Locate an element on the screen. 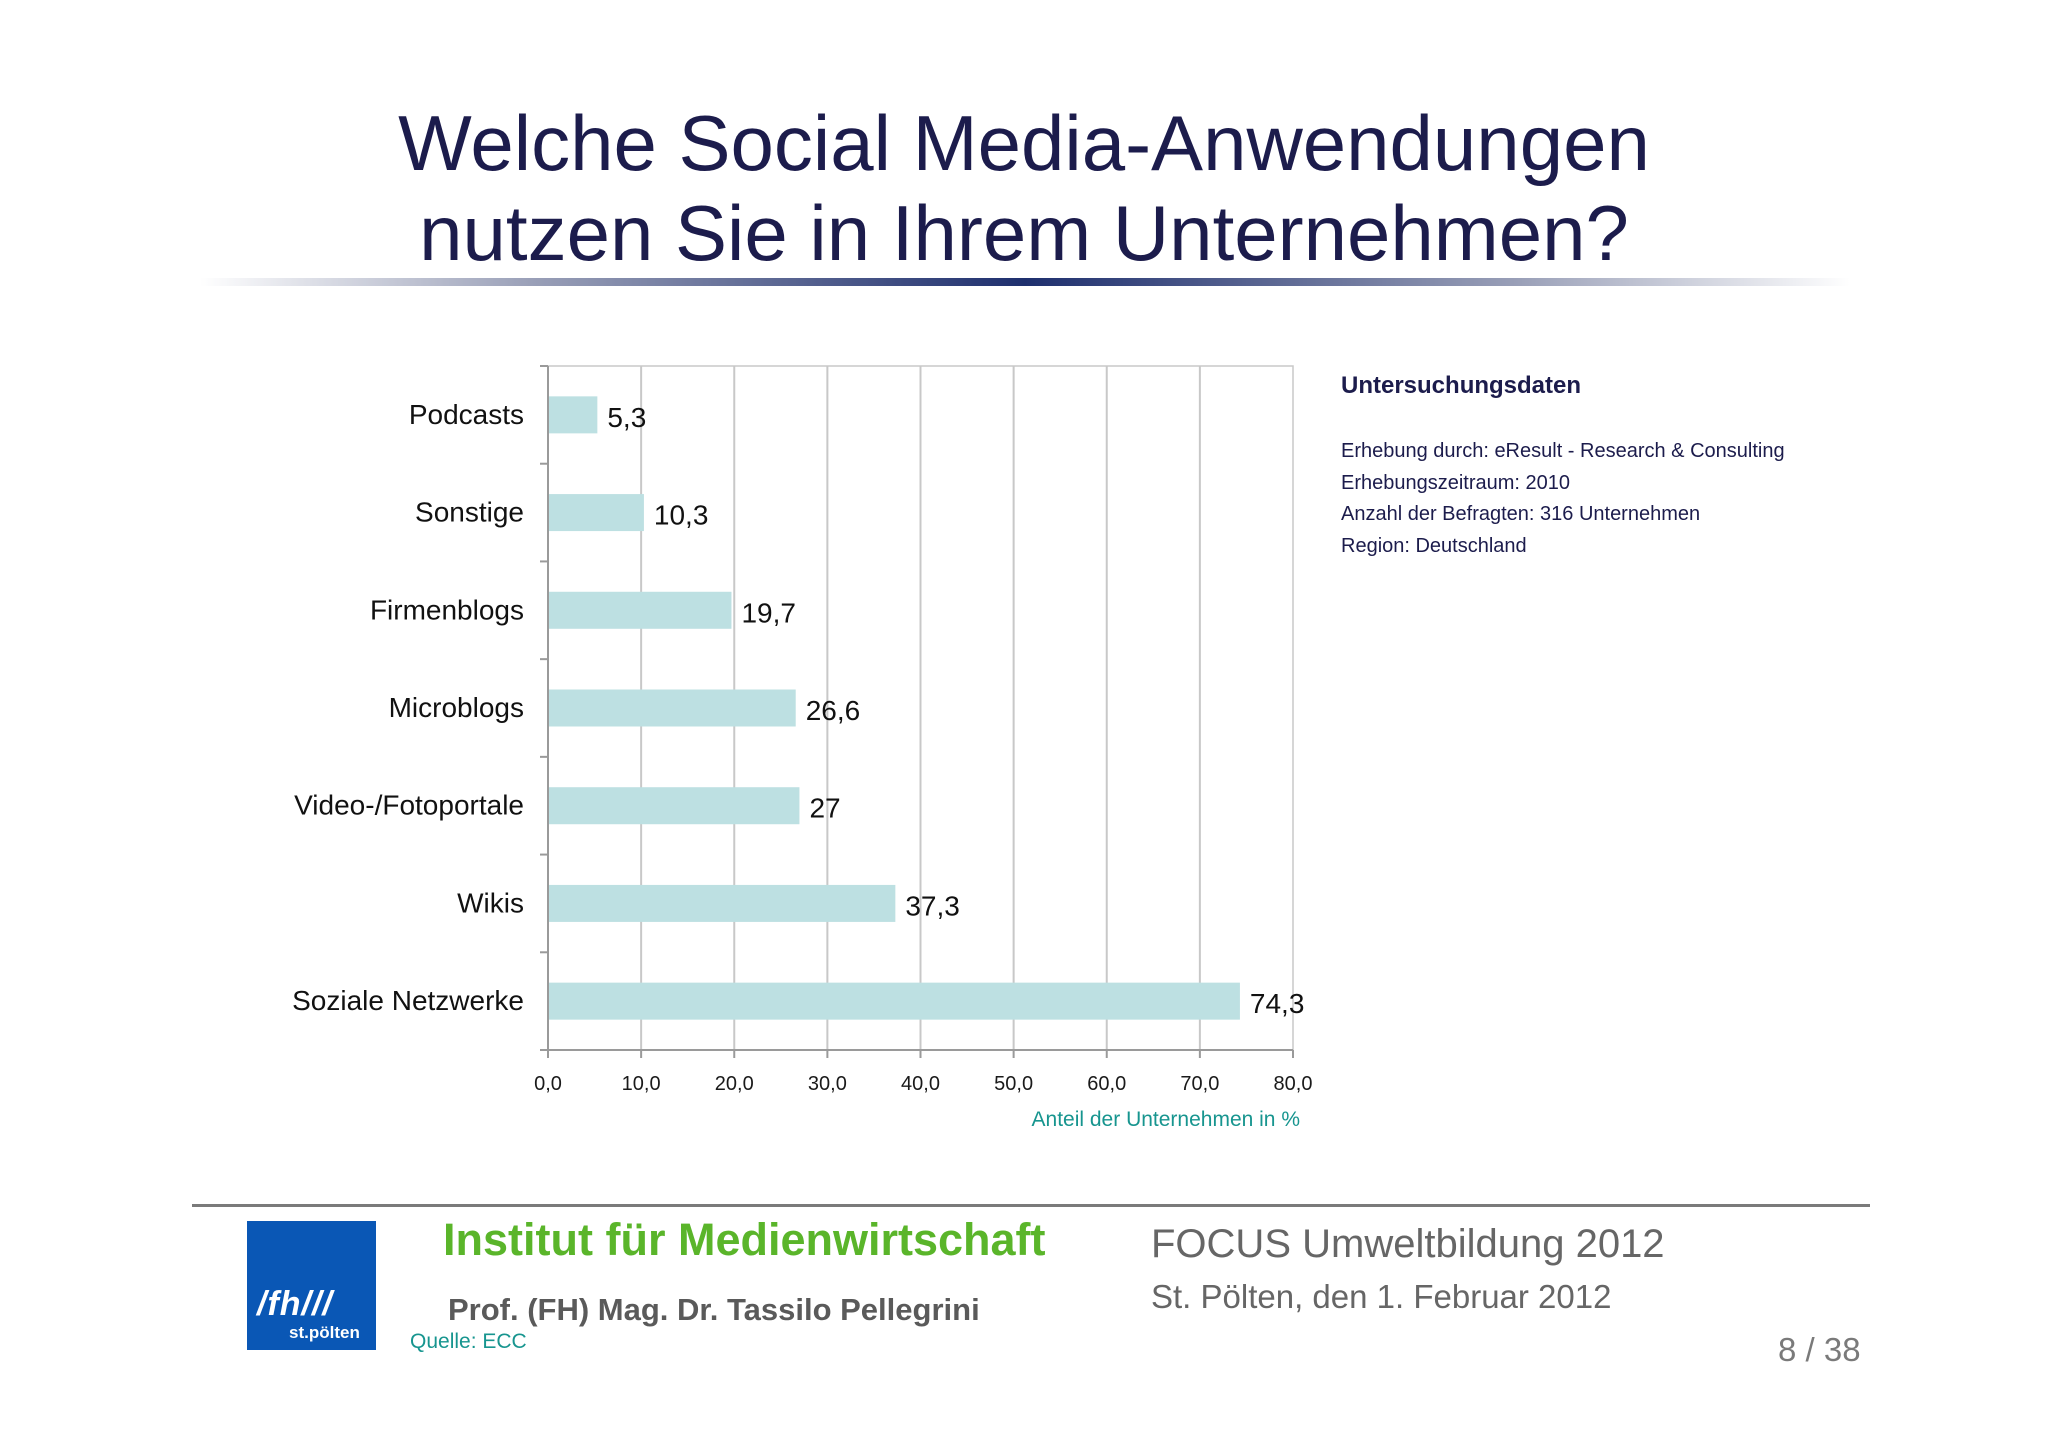 The image size is (2048, 1448). institute-name: Institut für Medienwirtschaft is located at coordinates (744, 1239).